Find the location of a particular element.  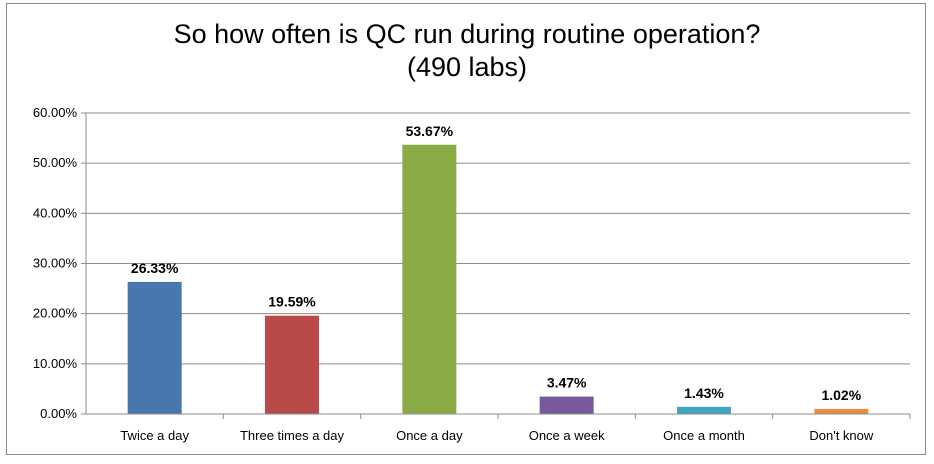

x-tick-label: Twice a day is located at coordinates (154, 435).